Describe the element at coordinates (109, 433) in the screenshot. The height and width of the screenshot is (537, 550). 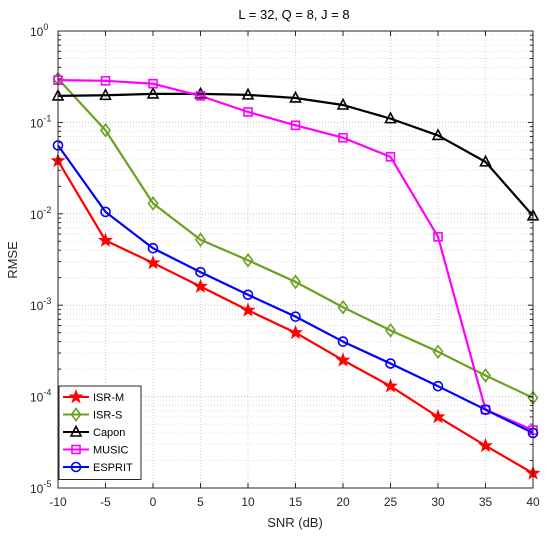
I see `legend-label-capon: Capon` at that location.